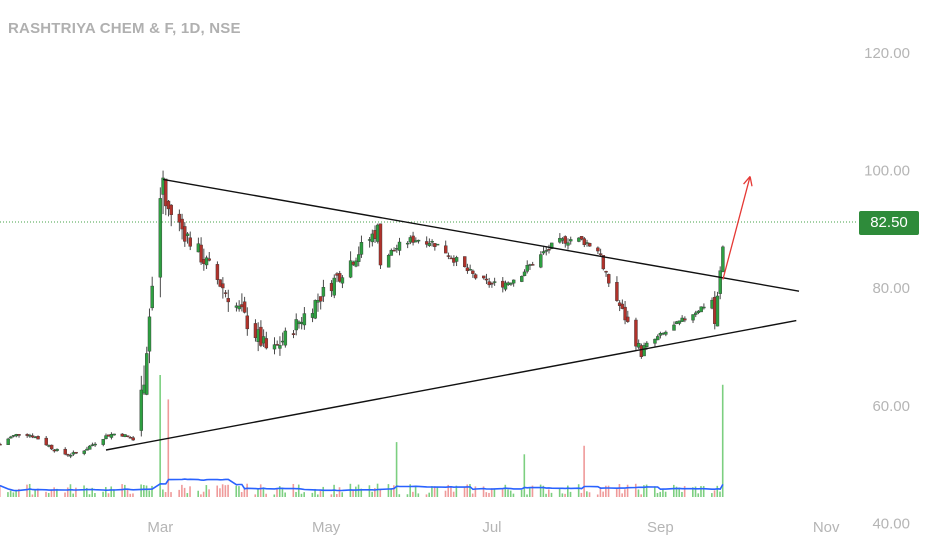 The height and width of the screenshot is (550, 932). Describe the element at coordinates (326, 527) in the screenshot. I see `x-tick-label: May` at that location.